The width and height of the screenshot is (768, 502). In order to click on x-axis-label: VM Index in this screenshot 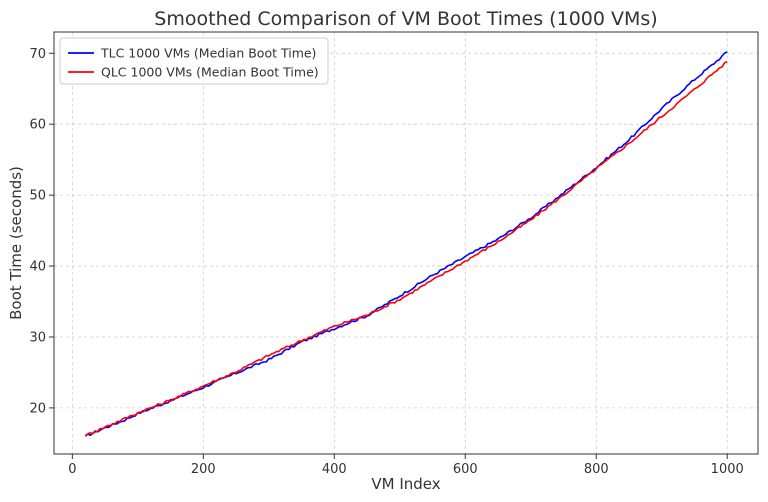, I will do `click(405, 484)`.